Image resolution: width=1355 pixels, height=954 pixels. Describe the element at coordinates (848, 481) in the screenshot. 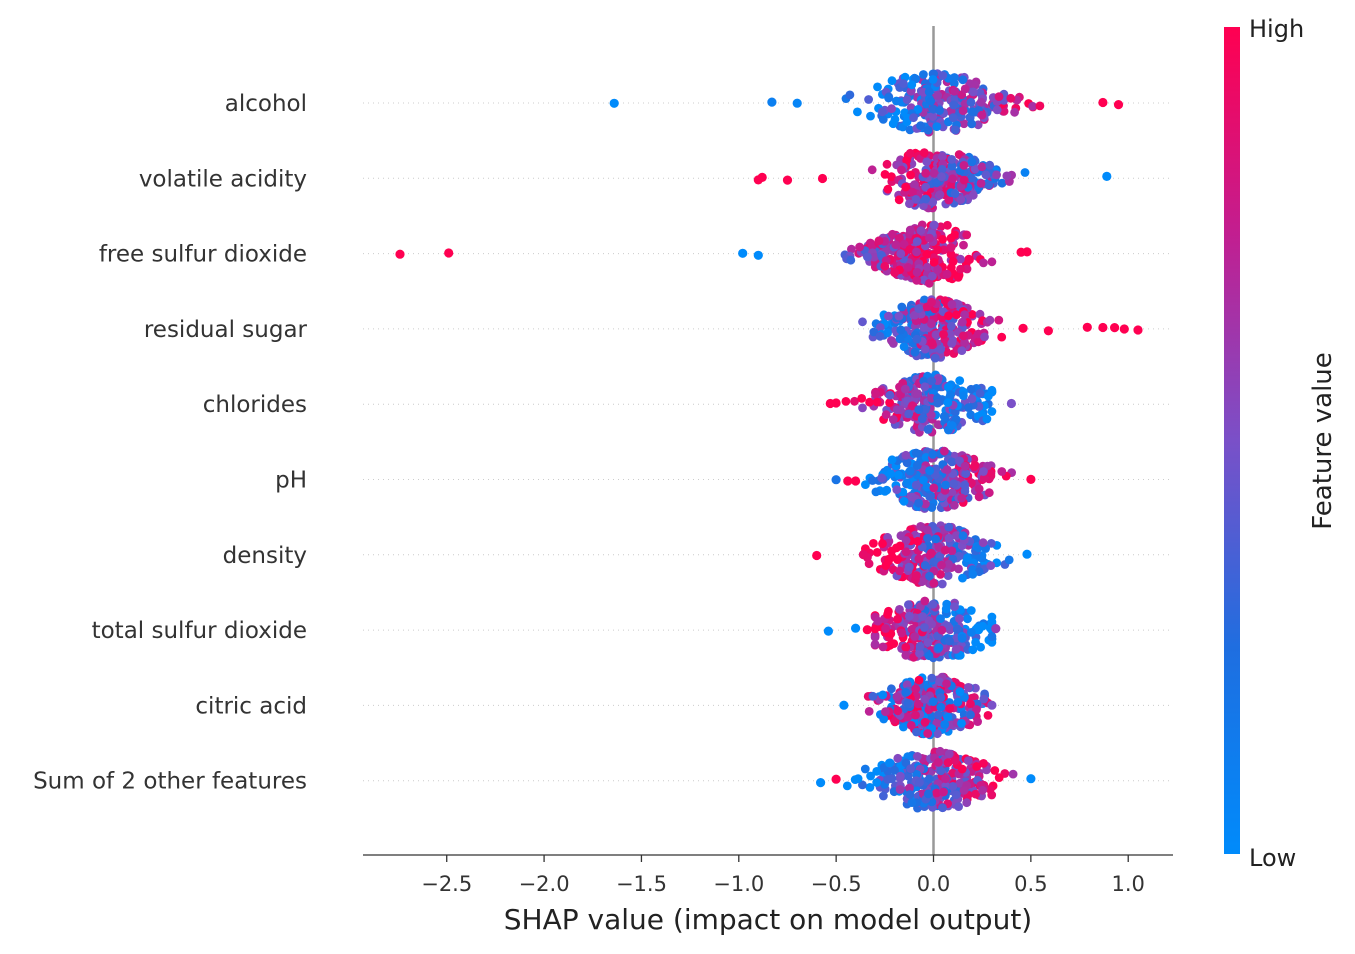

I see `outlier-dot-ph` at that location.